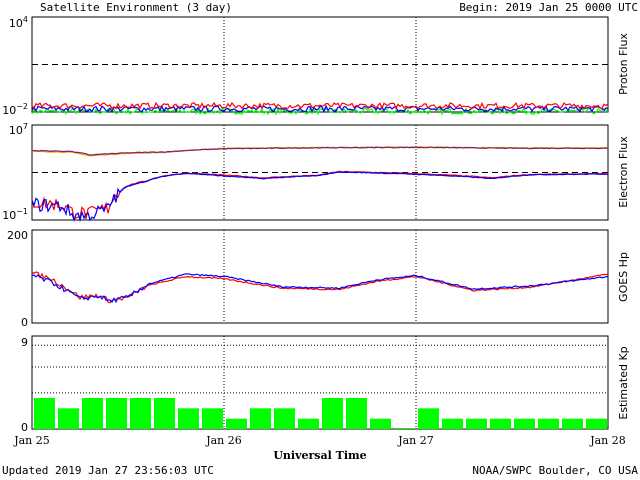 The image size is (640, 480). What do you see at coordinates (24, 342) in the screenshot?
I see `kp-ytick-top: 9` at bounding box center [24, 342].